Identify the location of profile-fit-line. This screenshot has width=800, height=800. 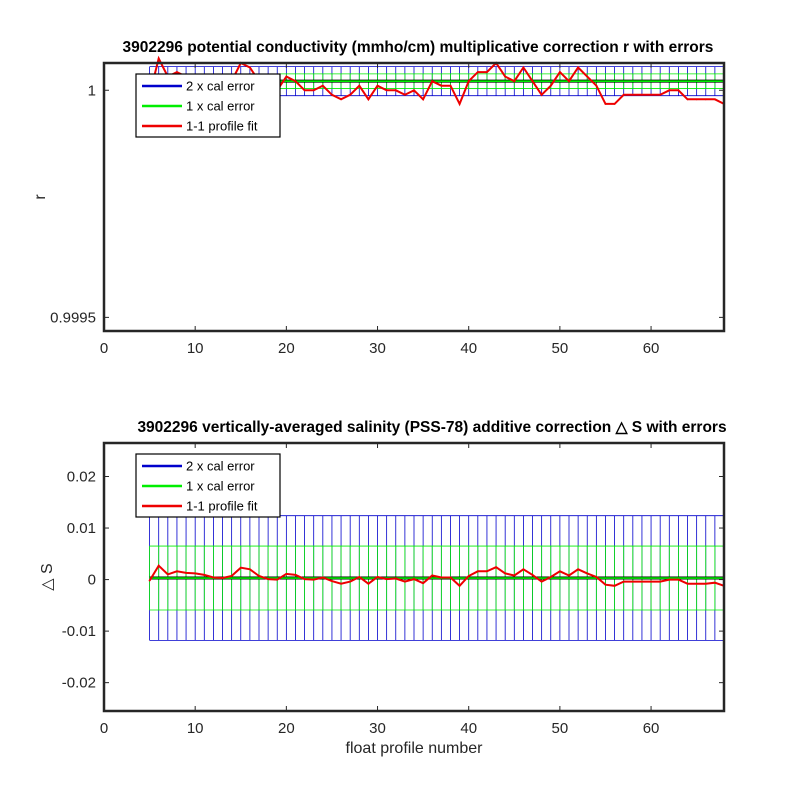
(436, 81).